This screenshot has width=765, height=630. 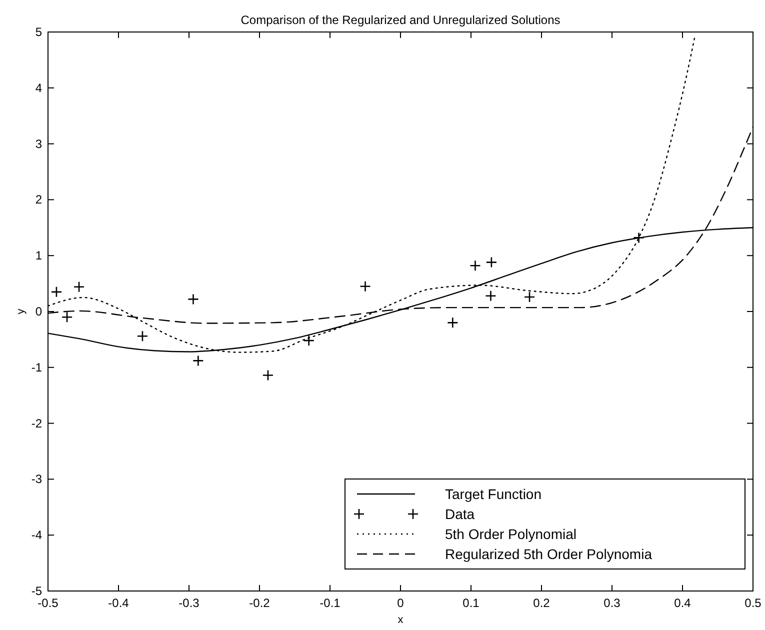 I want to click on x-tick-label: -0.4, so click(x=119, y=603).